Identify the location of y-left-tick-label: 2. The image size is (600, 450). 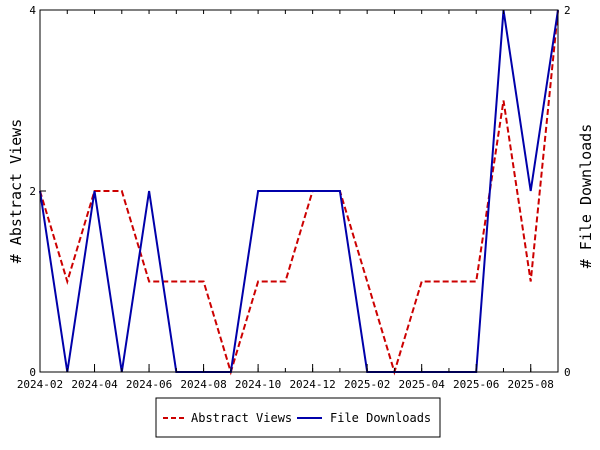
(32, 191).